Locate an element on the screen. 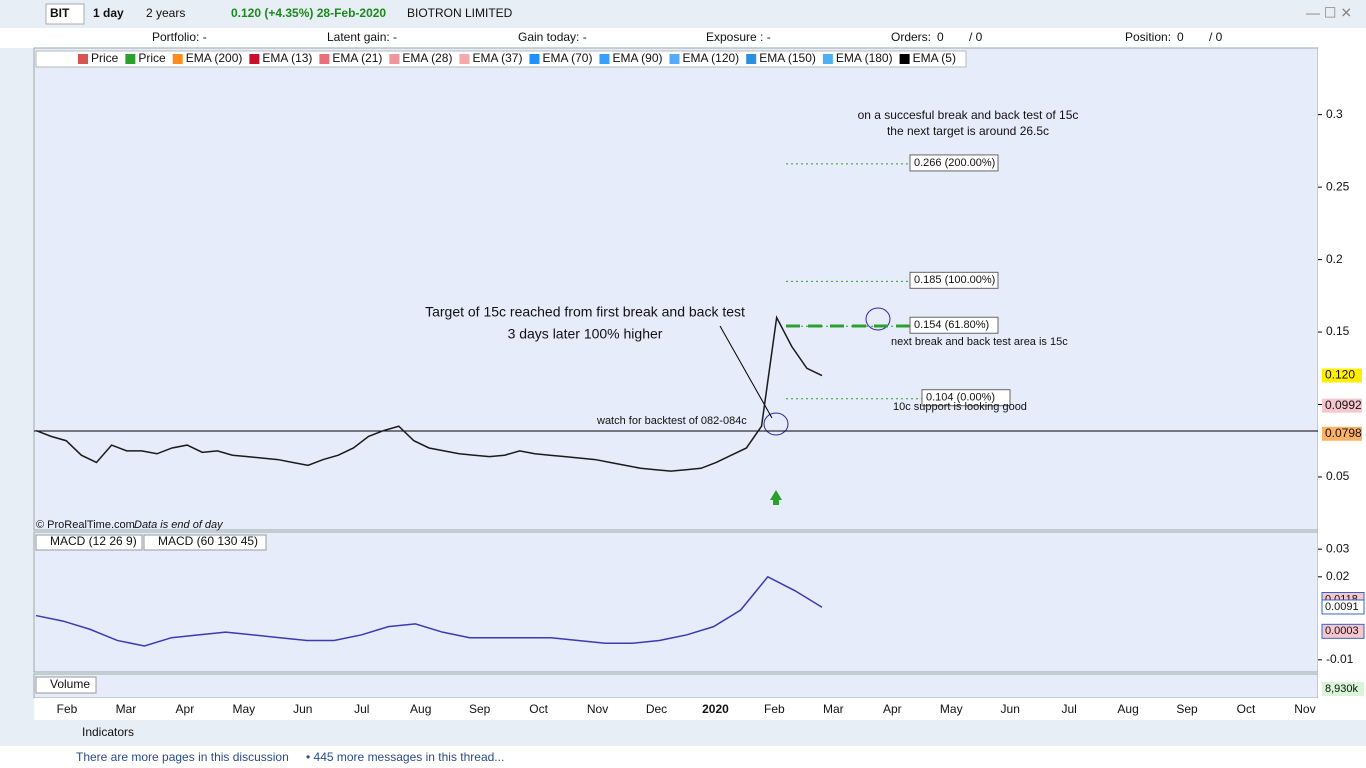 The image size is (1366, 768). bottom-toolbar is located at coordinates (683, 733).